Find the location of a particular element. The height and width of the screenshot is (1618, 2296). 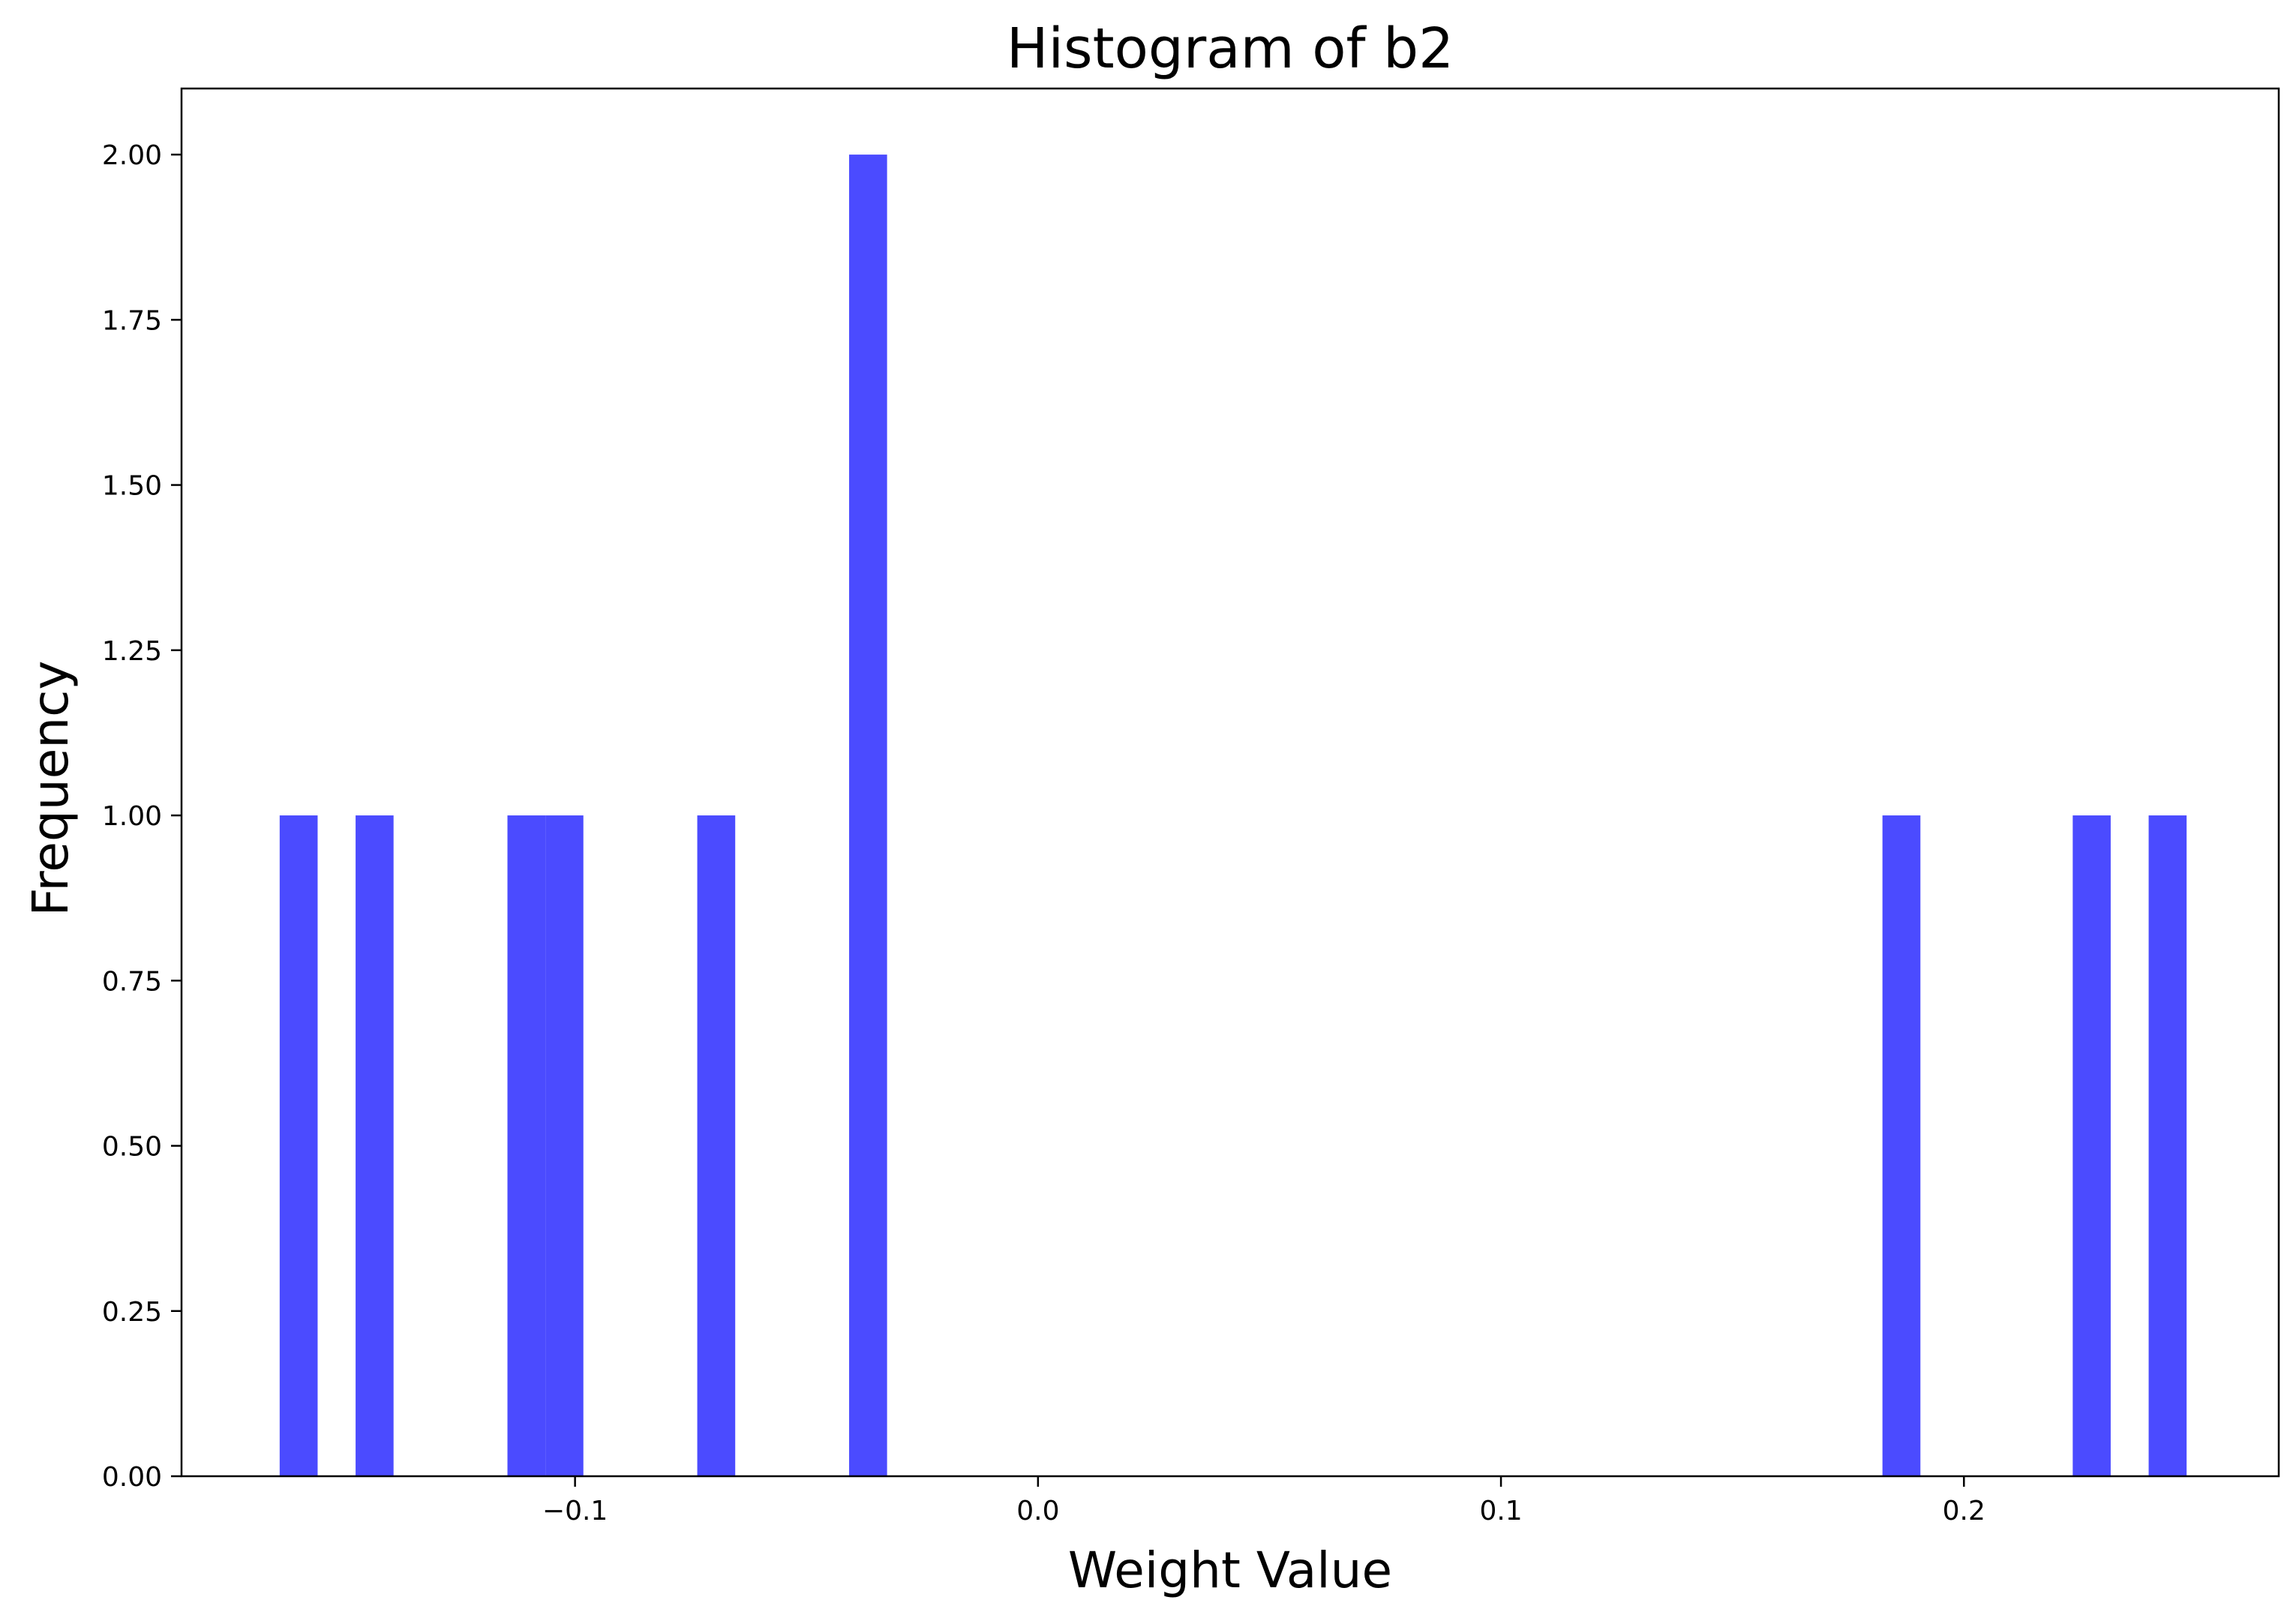

y-tick-label-3: 0.75 is located at coordinates (132, 981).